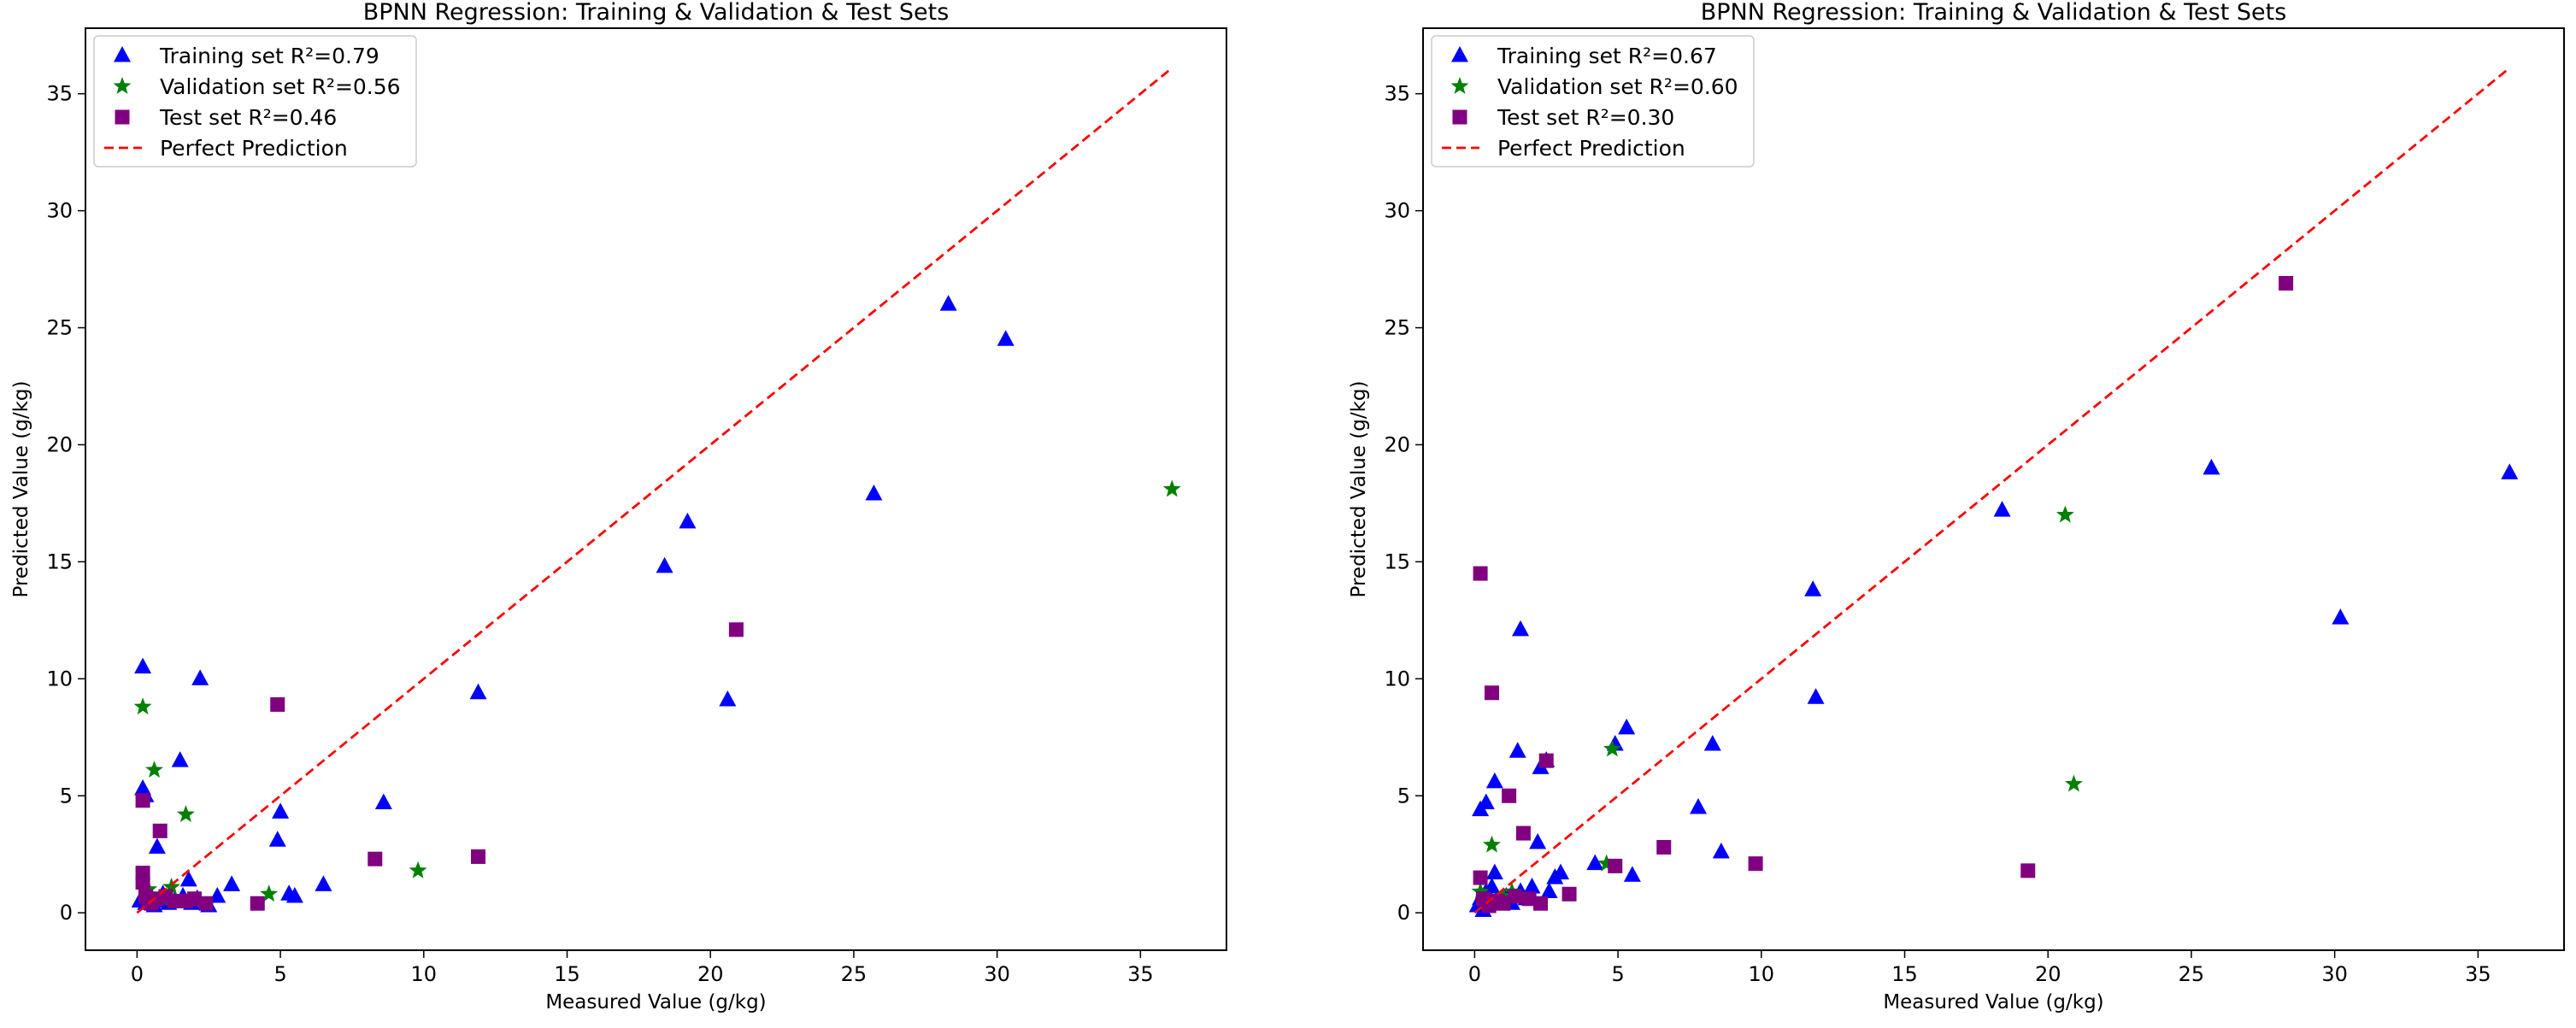  What do you see at coordinates (997, 974) in the screenshot?
I see `x-tick-label: 30` at bounding box center [997, 974].